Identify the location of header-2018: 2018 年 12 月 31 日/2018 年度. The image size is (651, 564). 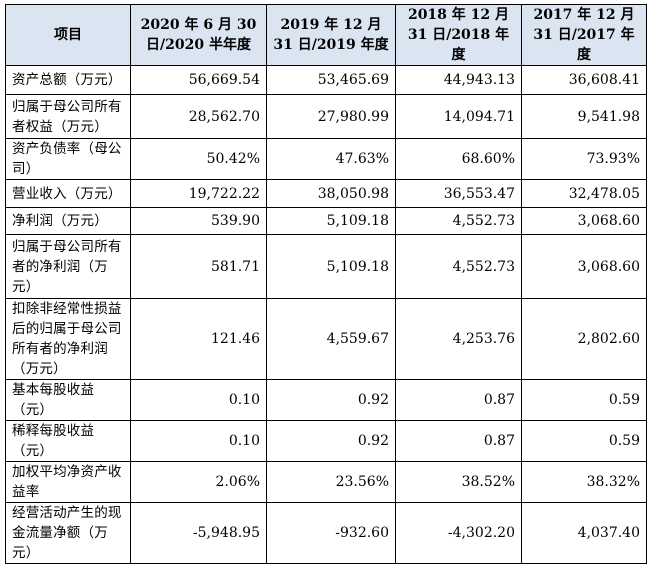
(458, 35).